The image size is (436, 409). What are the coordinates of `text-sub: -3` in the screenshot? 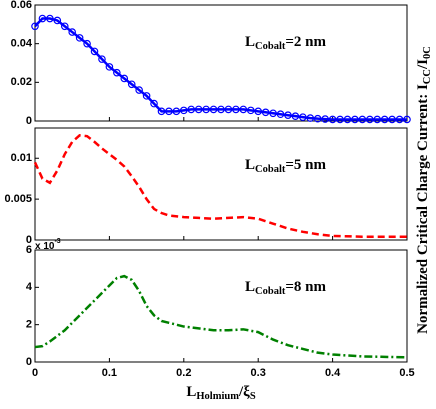 It's located at (57, 241).